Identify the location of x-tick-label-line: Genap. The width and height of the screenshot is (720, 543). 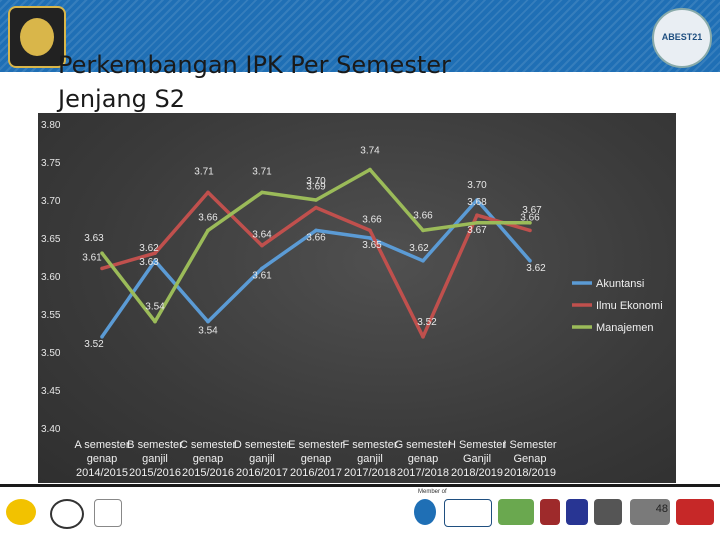
(529, 459).